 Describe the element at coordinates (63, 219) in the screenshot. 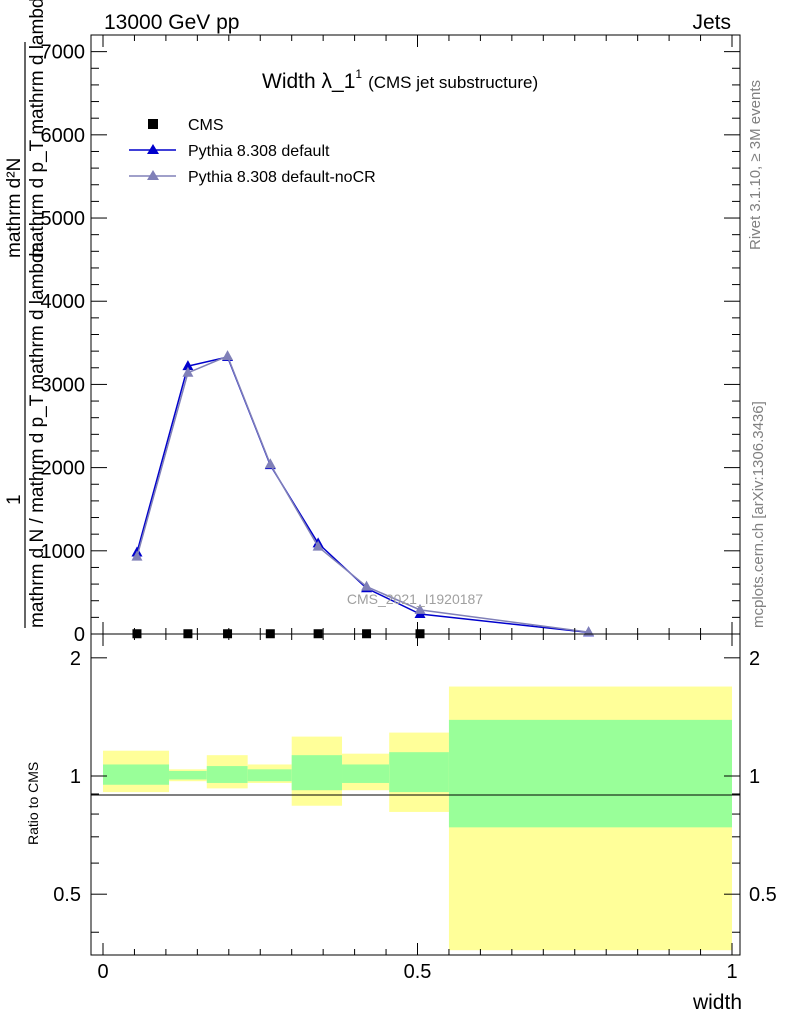

I see `main-y-tick-label: 5000` at that location.